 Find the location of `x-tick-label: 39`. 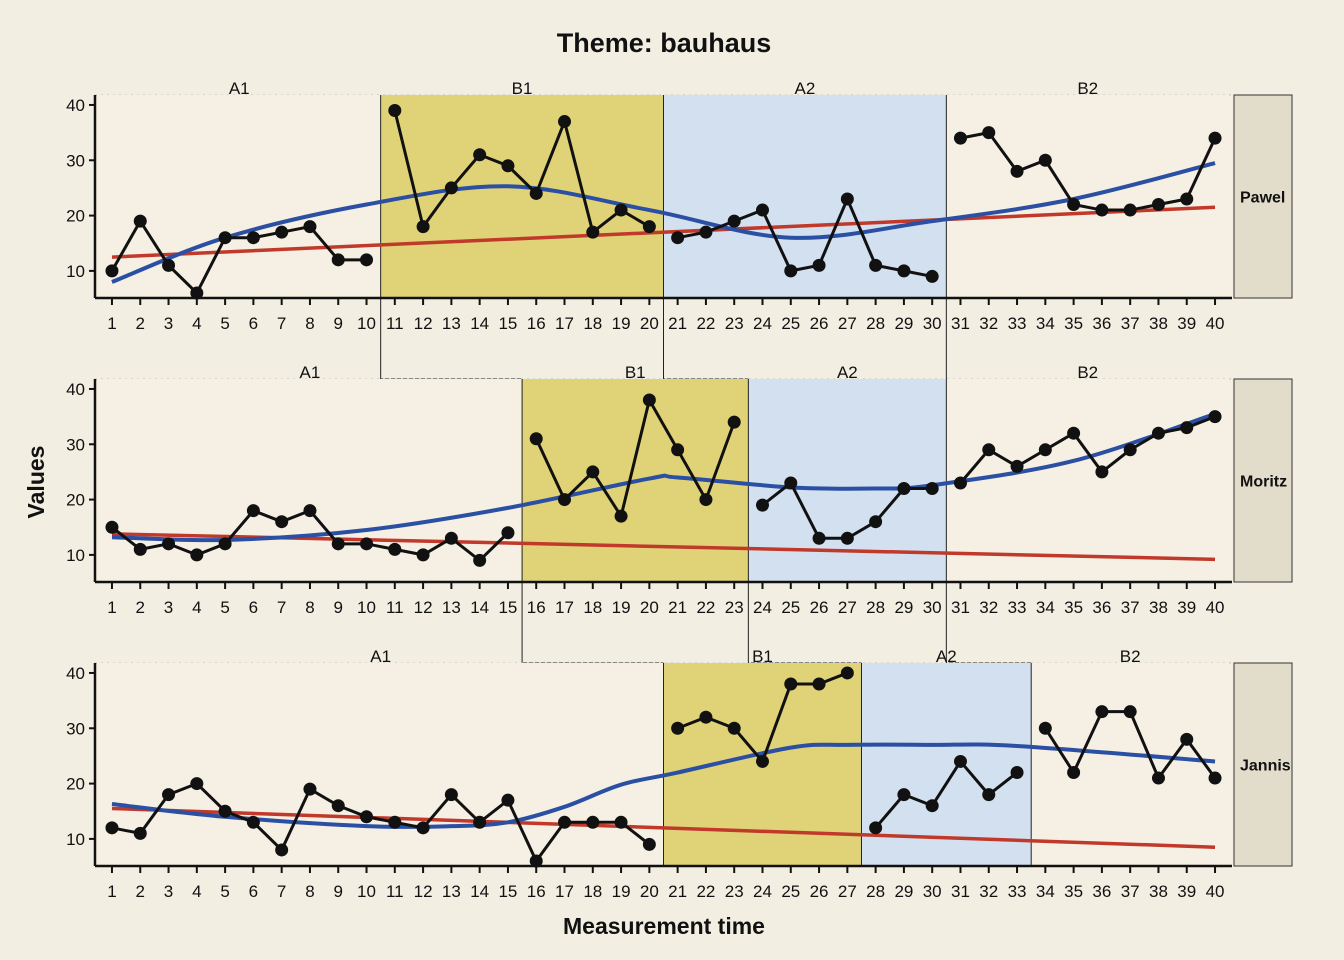

x-tick-label: 39 is located at coordinates (1186, 323).